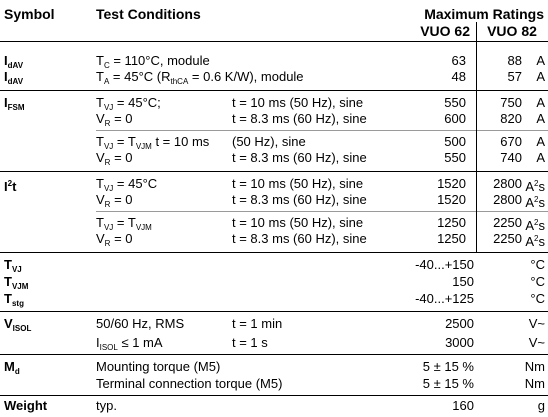  What do you see at coordinates (459, 323) in the screenshot?
I see `value-voltage: 2500` at bounding box center [459, 323].